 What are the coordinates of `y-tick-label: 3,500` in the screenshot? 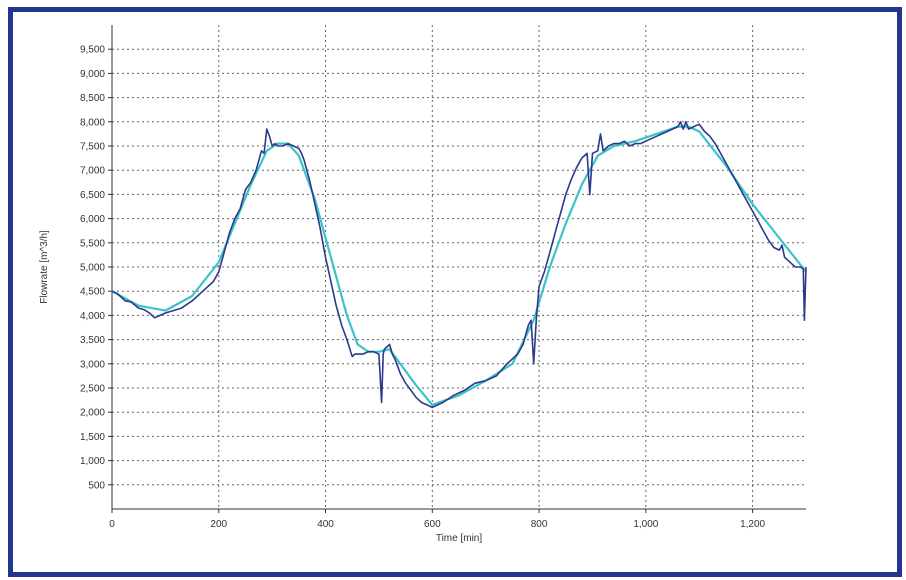 It's located at (92, 340).